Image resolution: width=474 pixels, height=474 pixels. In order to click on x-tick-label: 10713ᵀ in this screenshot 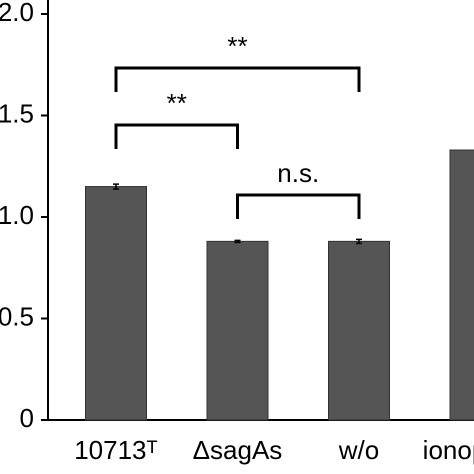, I will do `click(116, 450)`.